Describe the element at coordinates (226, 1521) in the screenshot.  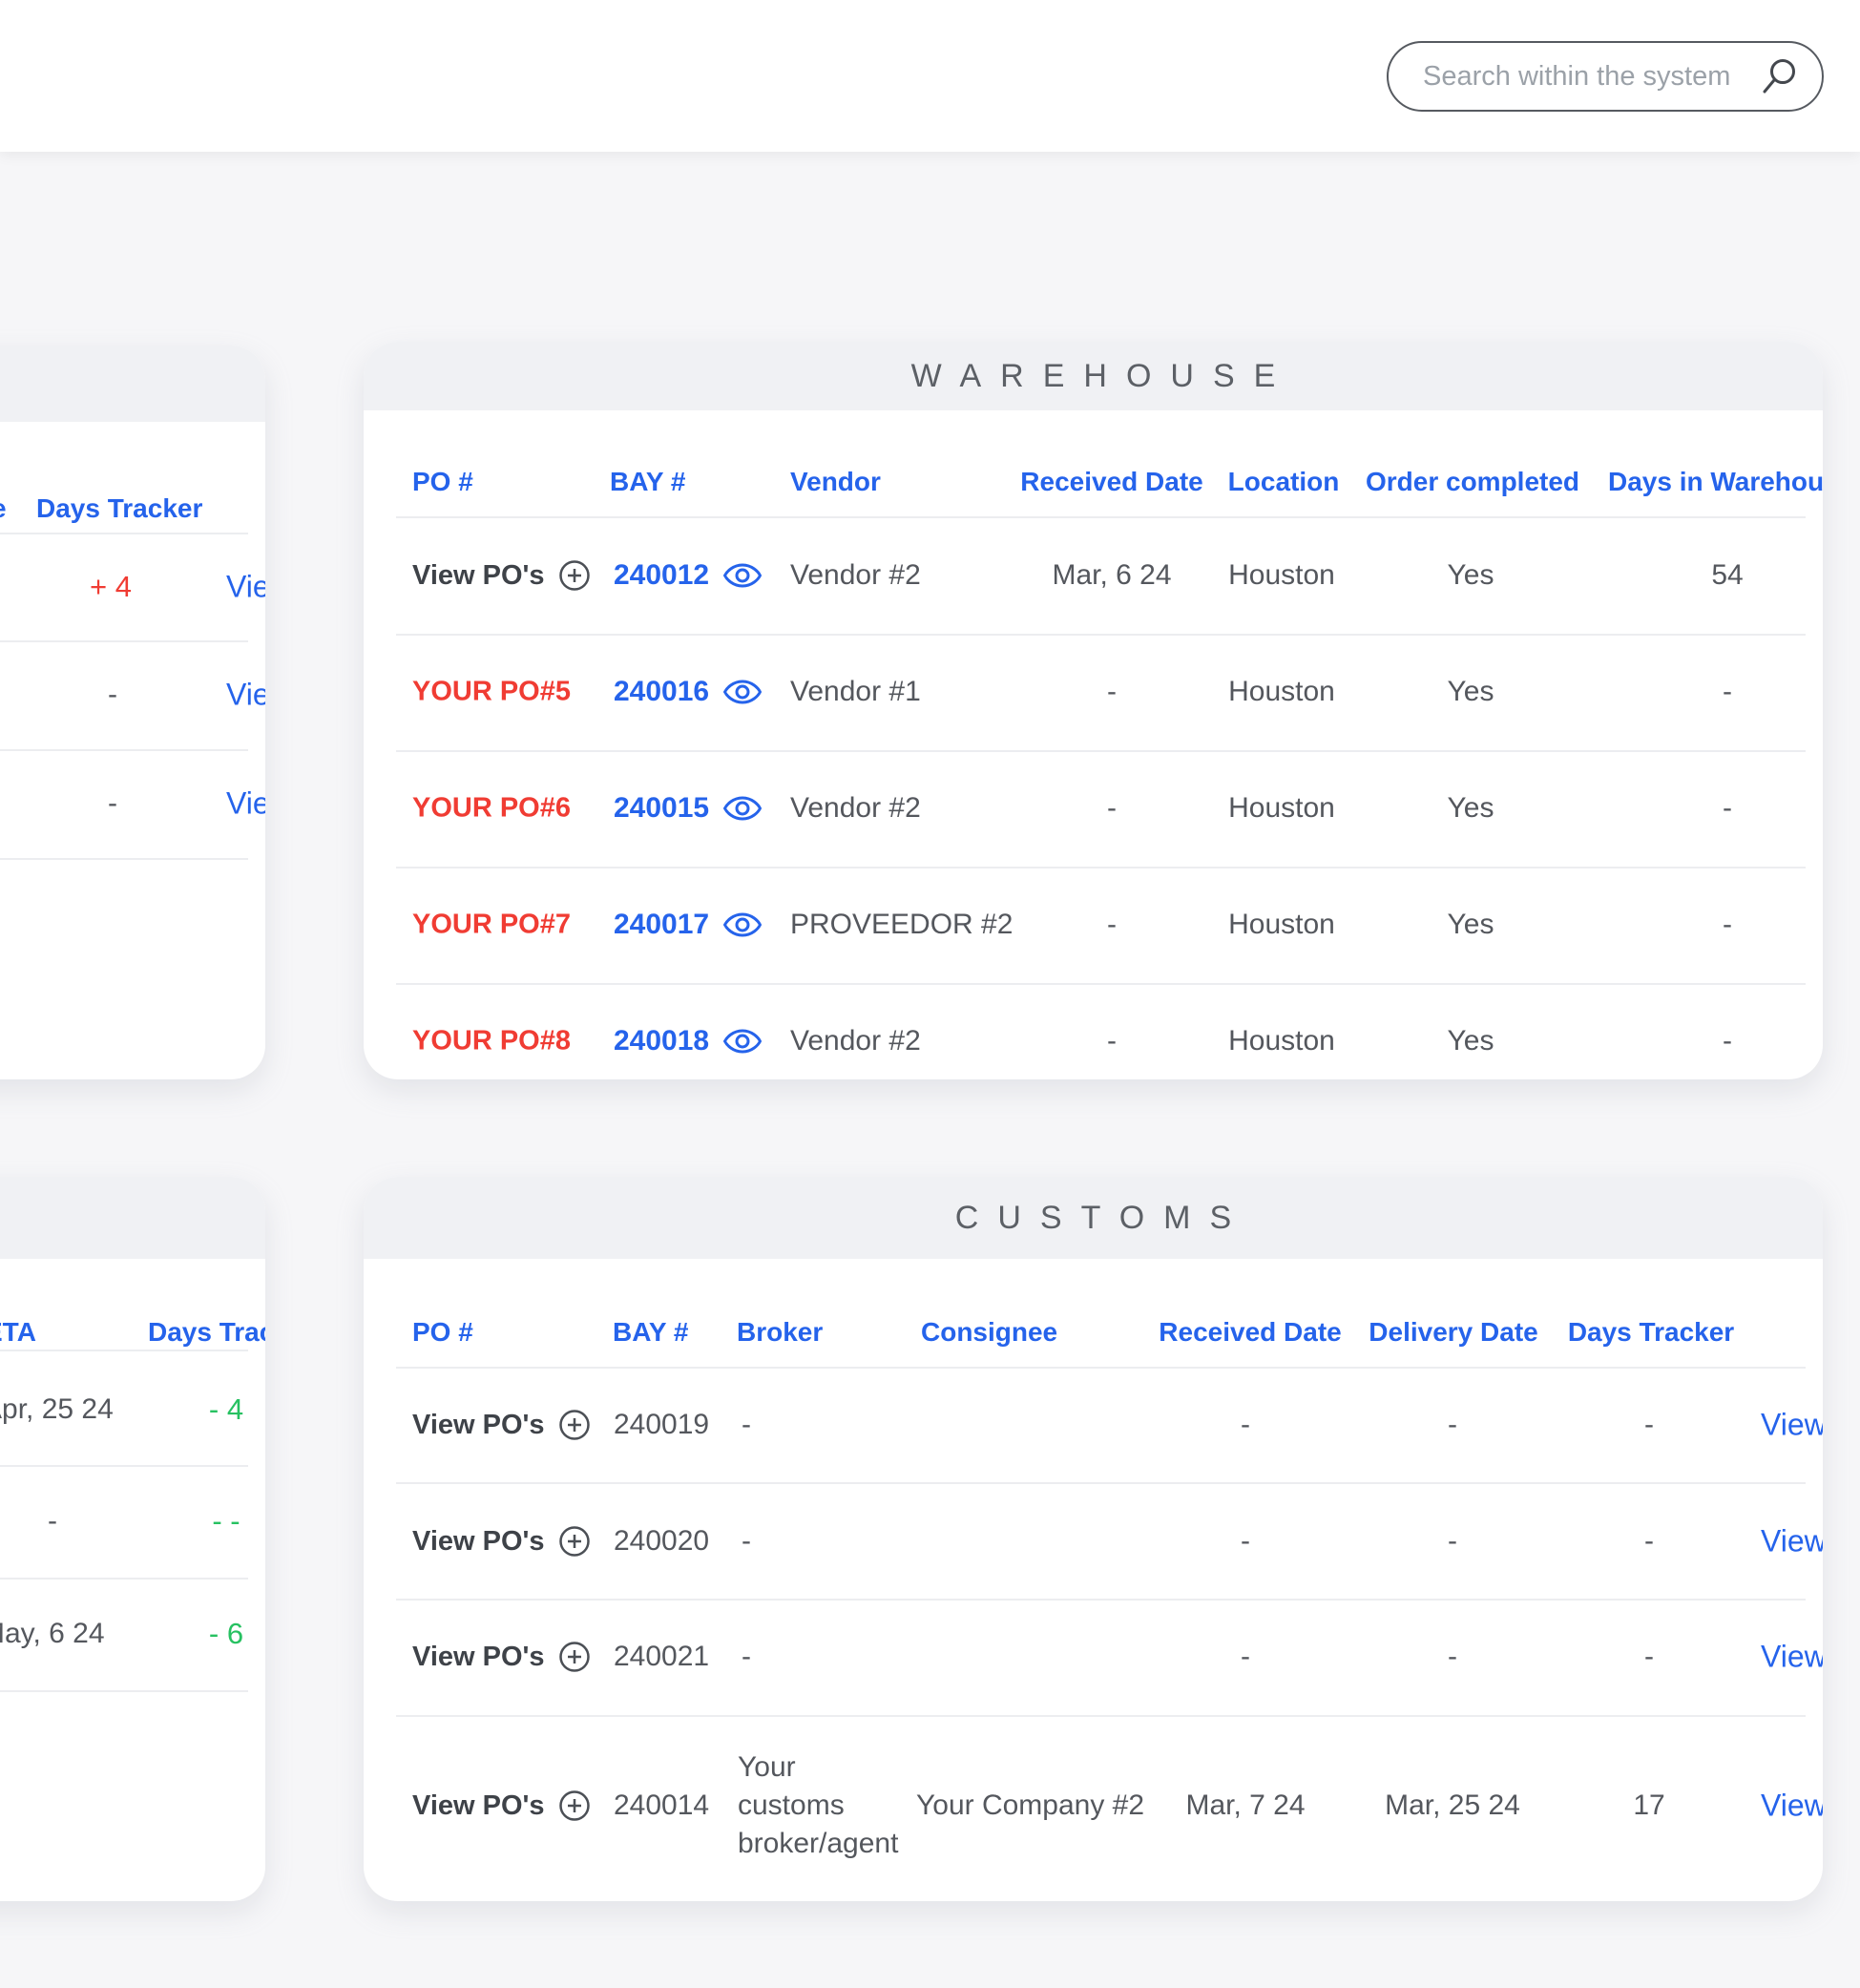
I see `days-tracker-value: - -` at that location.